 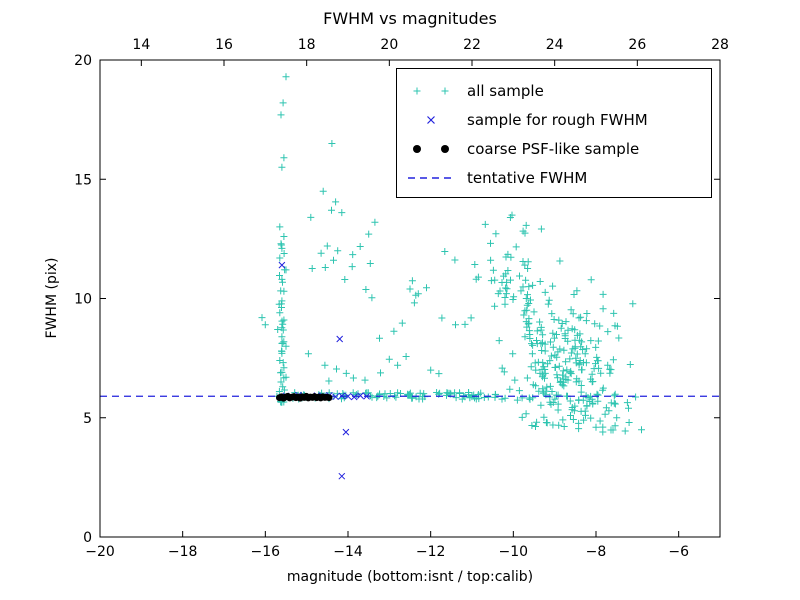 What do you see at coordinates (389, 45) in the screenshot?
I see `top-x-tick-label: 20` at bounding box center [389, 45].